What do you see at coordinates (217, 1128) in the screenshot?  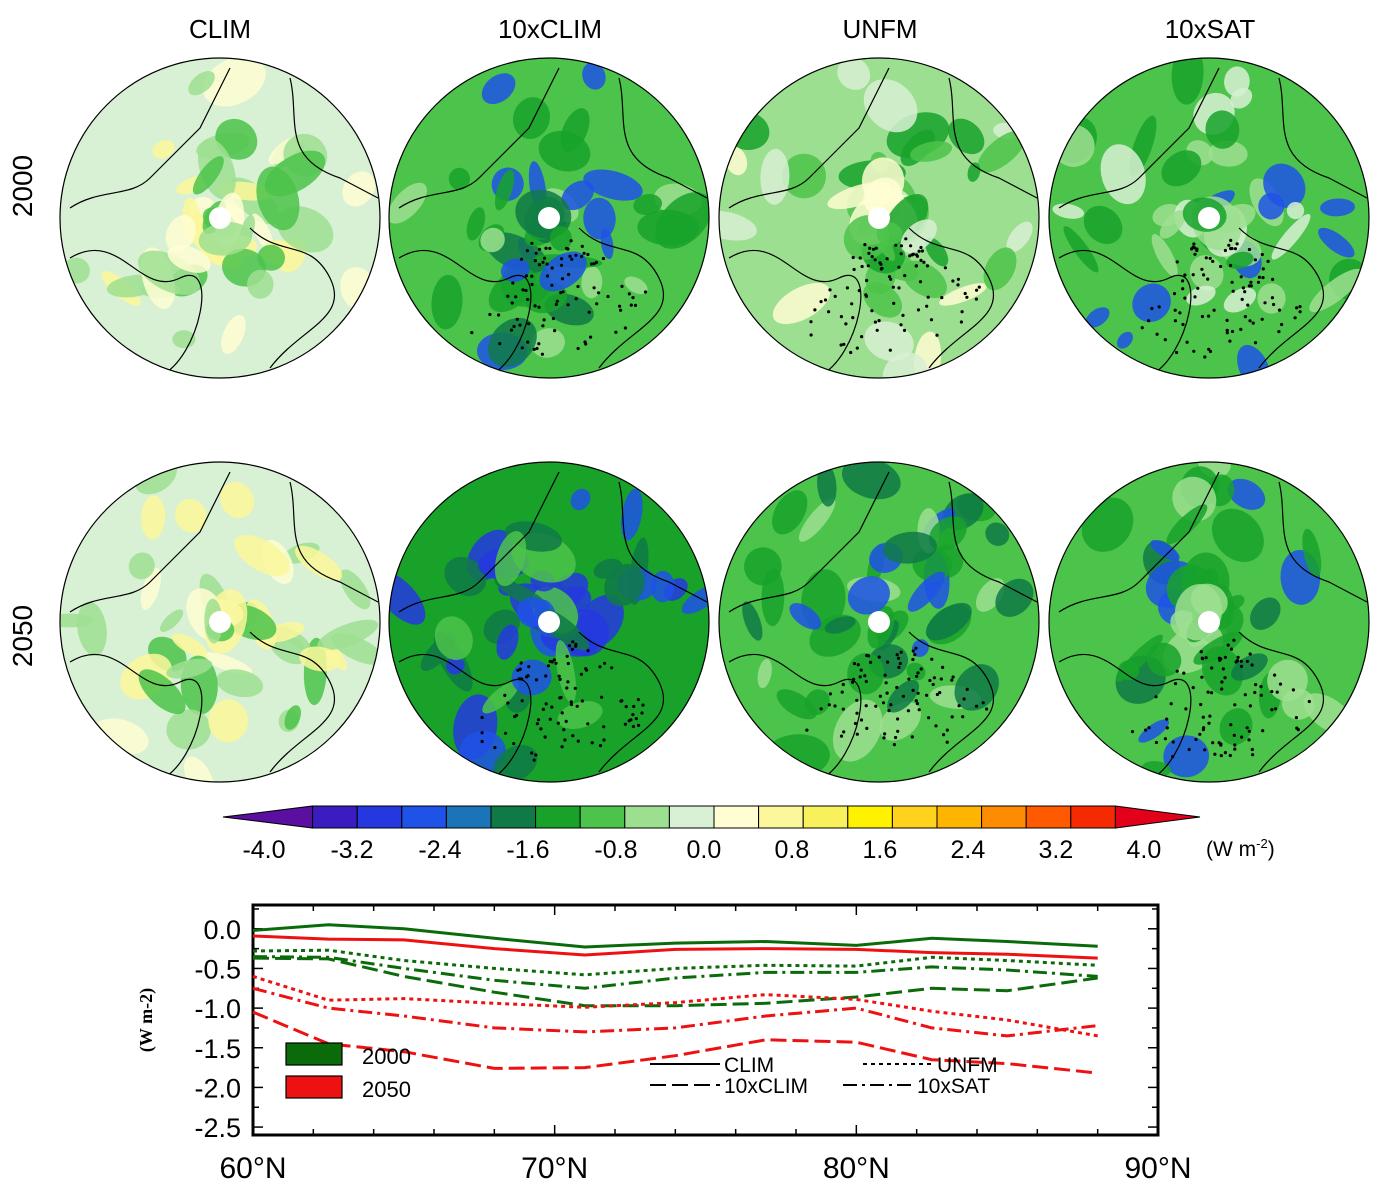 I see `y-tick-label: -2.5` at bounding box center [217, 1128].